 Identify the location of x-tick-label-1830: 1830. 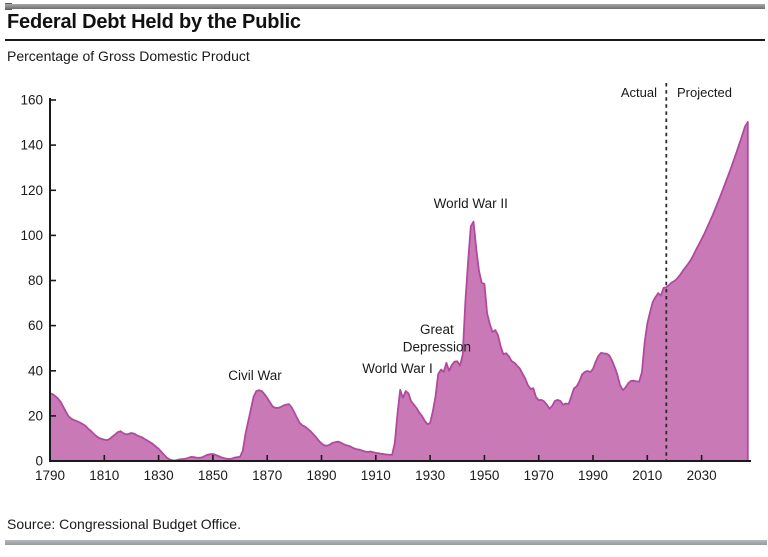
(159, 475).